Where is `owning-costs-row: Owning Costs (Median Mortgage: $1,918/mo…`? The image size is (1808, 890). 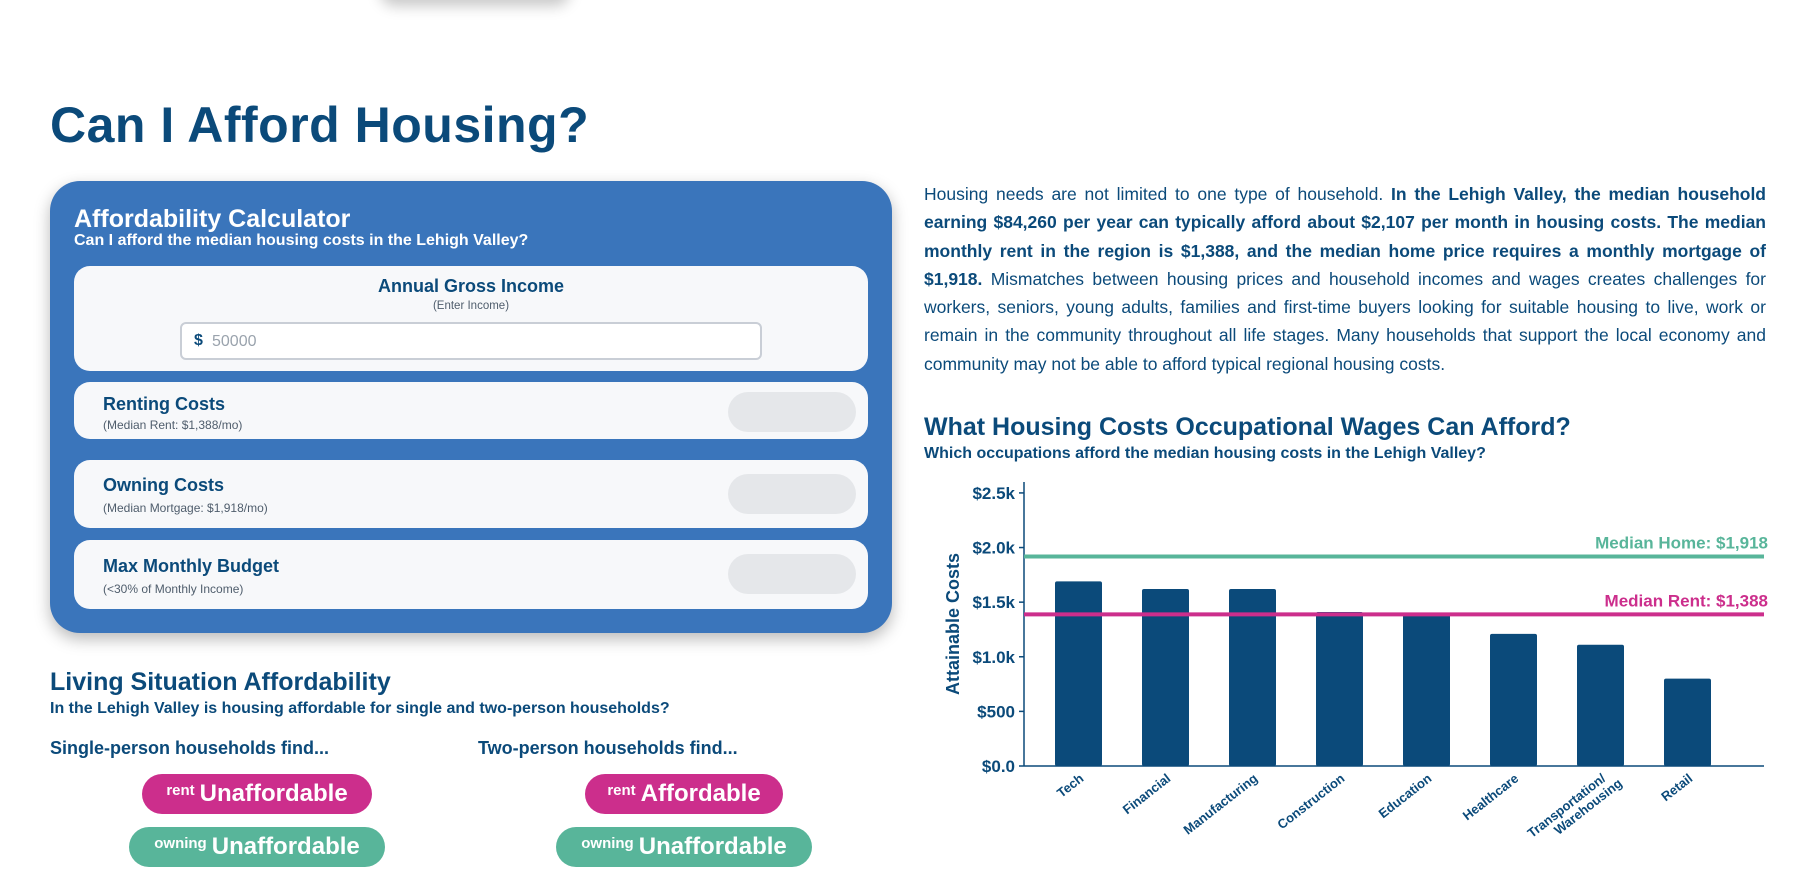 owning-costs-row: Owning Costs (Median Mortgage: $1,918/mo… is located at coordinates (471, 494).